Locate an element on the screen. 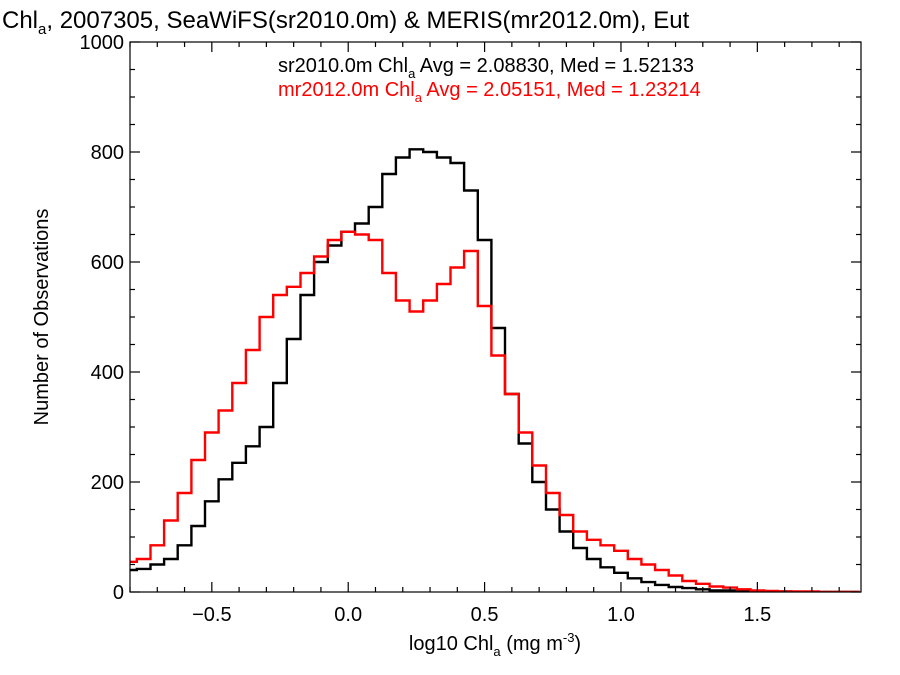 The height and width of the screenshot is (675, 900). x-tick-label: 0.5 is located at coordinates (485, 615).